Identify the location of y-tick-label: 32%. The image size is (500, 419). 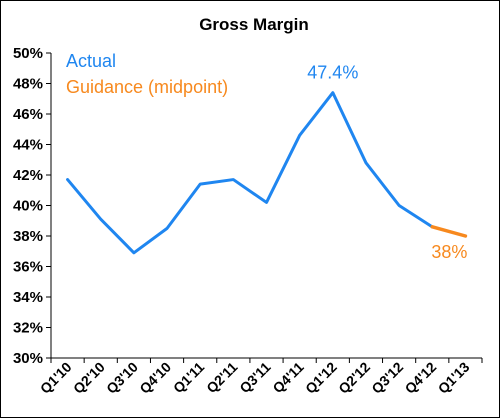
(28, 328).